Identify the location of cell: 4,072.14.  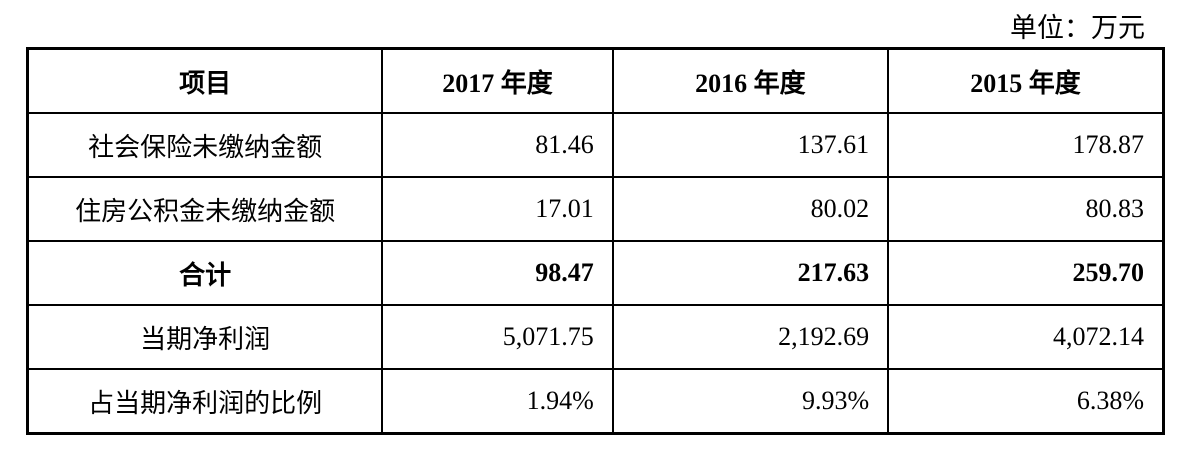
(1026, 337).